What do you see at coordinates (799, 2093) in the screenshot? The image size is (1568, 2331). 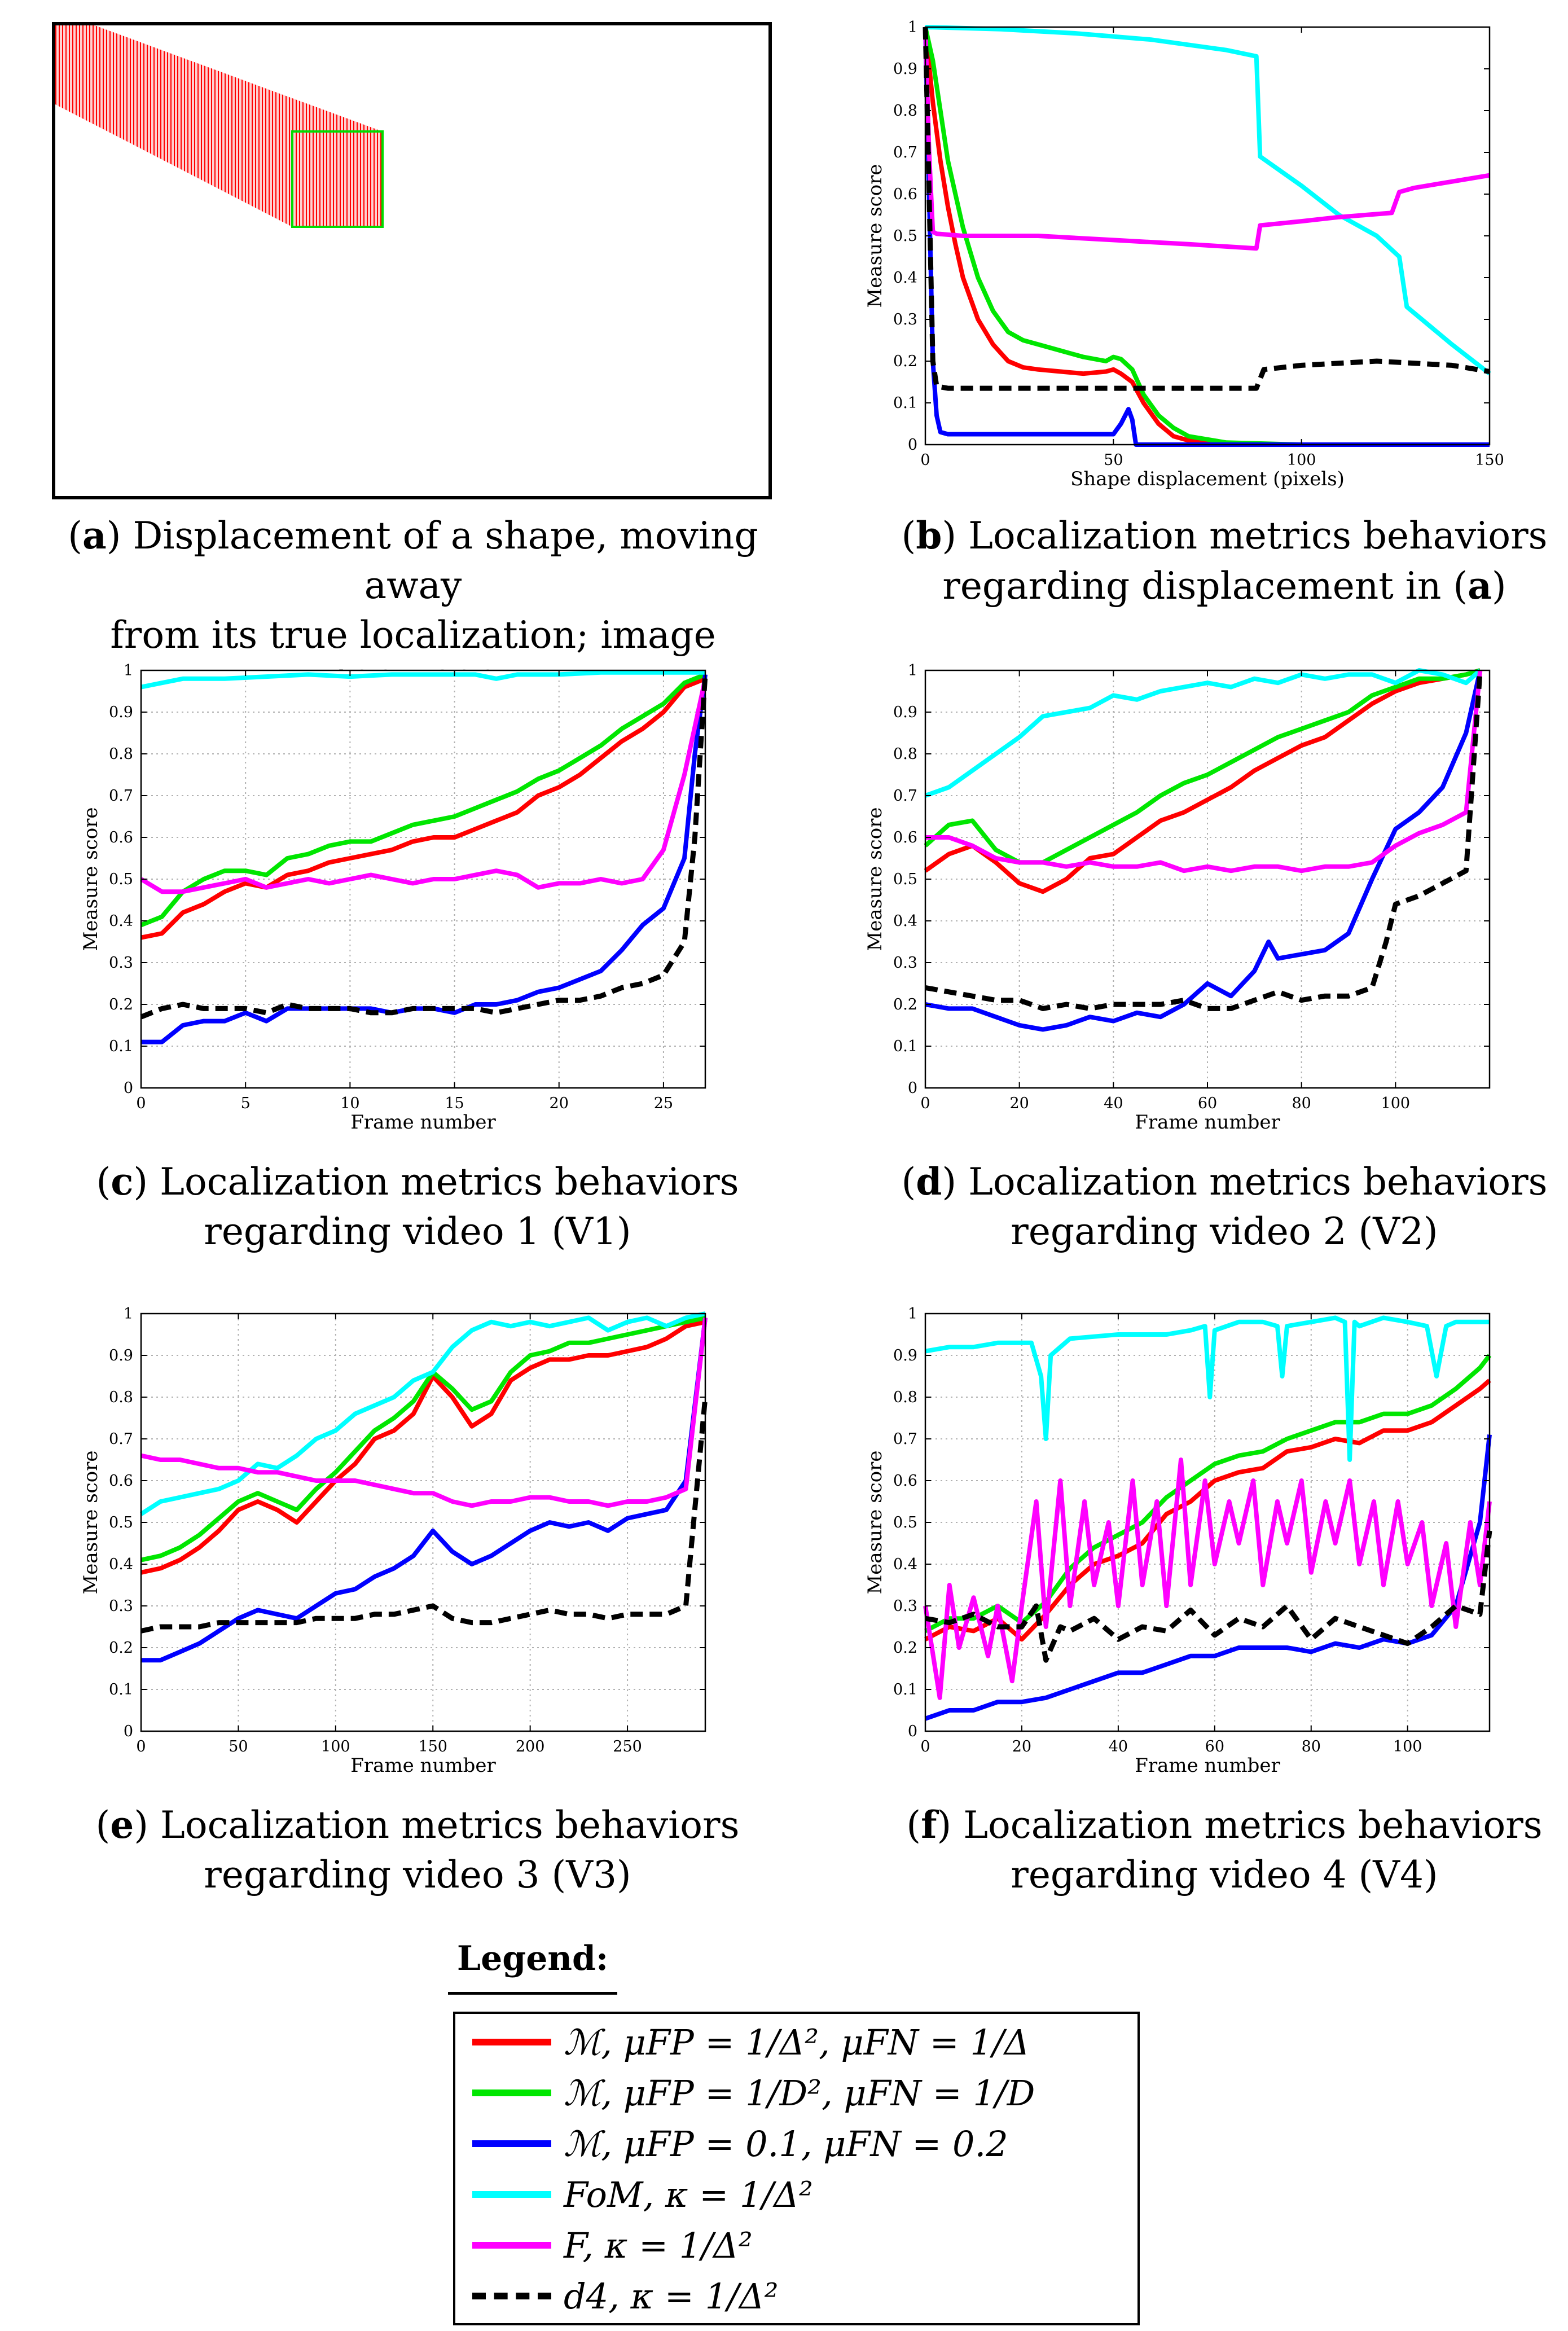 I see `legend-label: ℳ, μFP = 1/D², μFN = 1/D` at bounding box center [799, 2093].